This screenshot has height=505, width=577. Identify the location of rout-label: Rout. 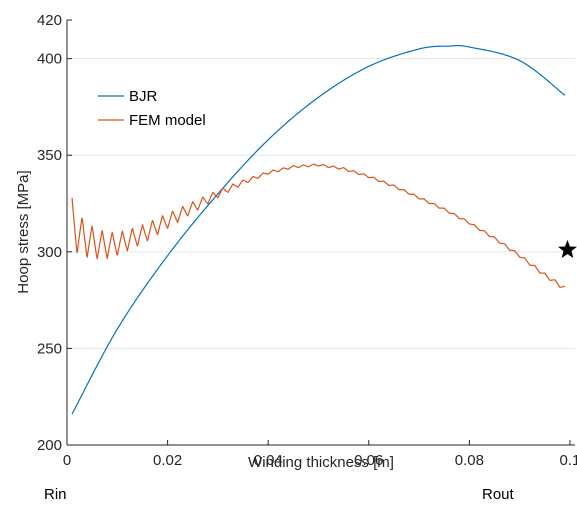
(498, 494).